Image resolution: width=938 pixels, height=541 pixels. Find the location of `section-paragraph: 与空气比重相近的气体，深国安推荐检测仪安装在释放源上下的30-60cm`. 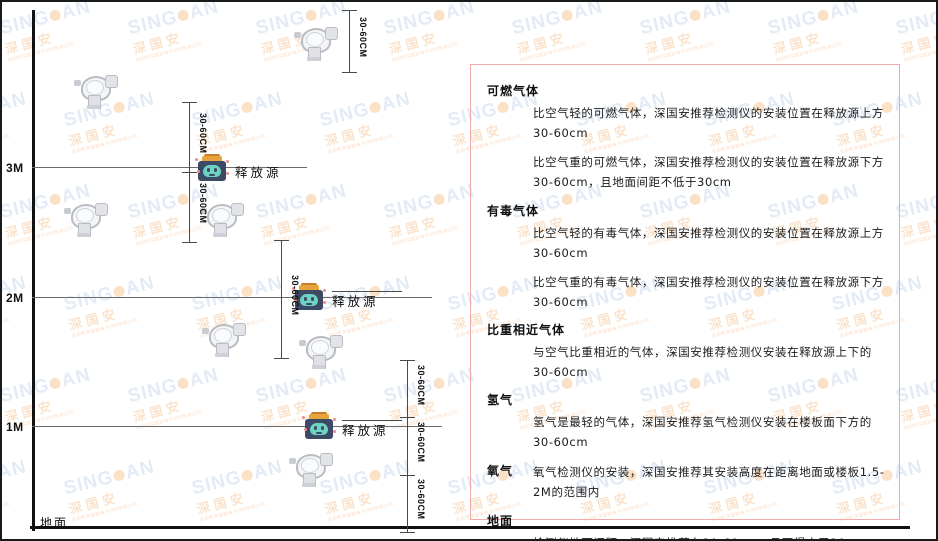

section-paragraph: 与空气比重相近的气体，深国安推荐检测仪安装在释放源上下的30-60cm is located at coordinates (702, 362).